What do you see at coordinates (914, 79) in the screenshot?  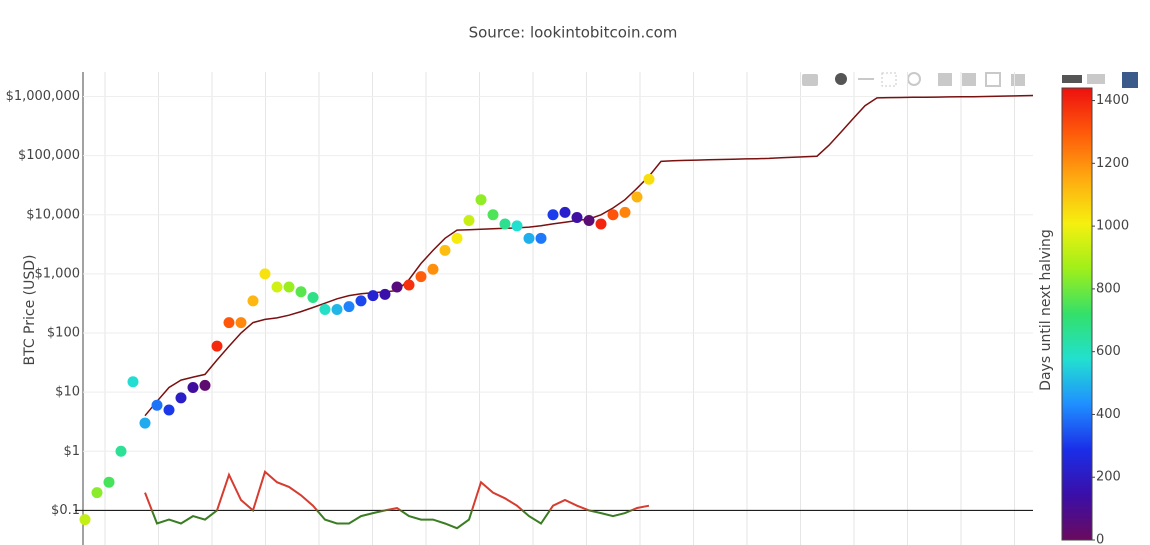 I see `lasso-icon` at bounding box center [914, 79].